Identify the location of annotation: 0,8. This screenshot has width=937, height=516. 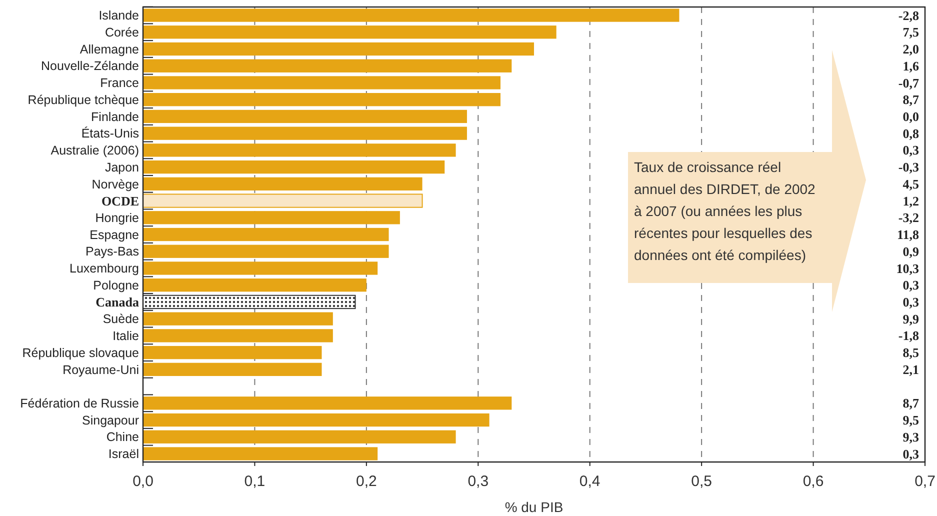
(911, 133).